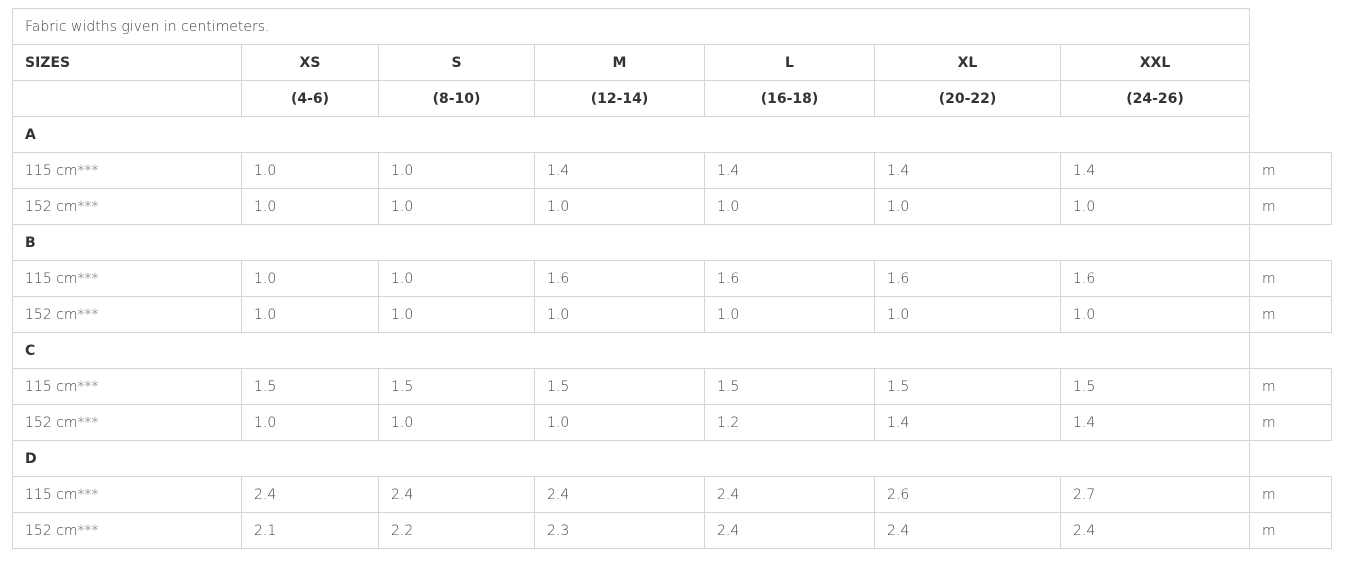 The height and width of the screenshot is (561, 1369). I want to click on size-range-header: (12-14), so click(619, 98).